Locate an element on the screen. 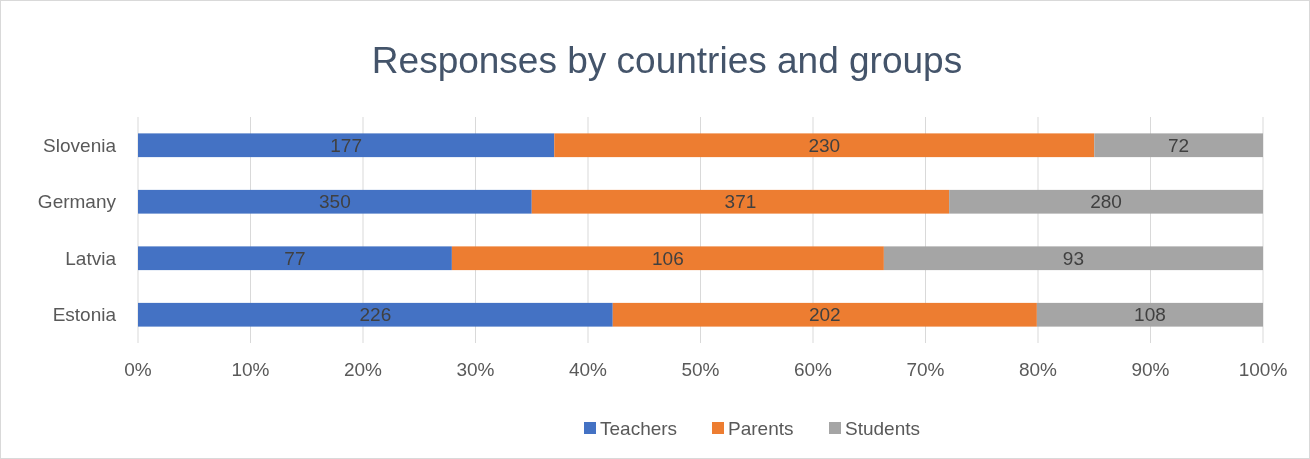 This screenshot has height=459, width=1310. y-tick-label: Germany is located at coordinates (77, 202).